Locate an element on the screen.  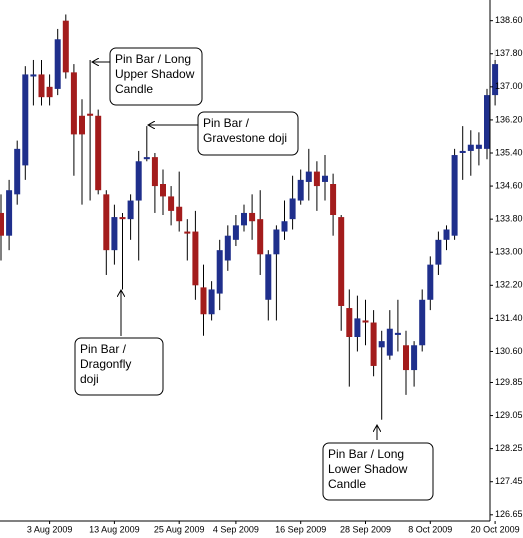
y-tick-label: 128.25 is located at coordinates (509, 448).